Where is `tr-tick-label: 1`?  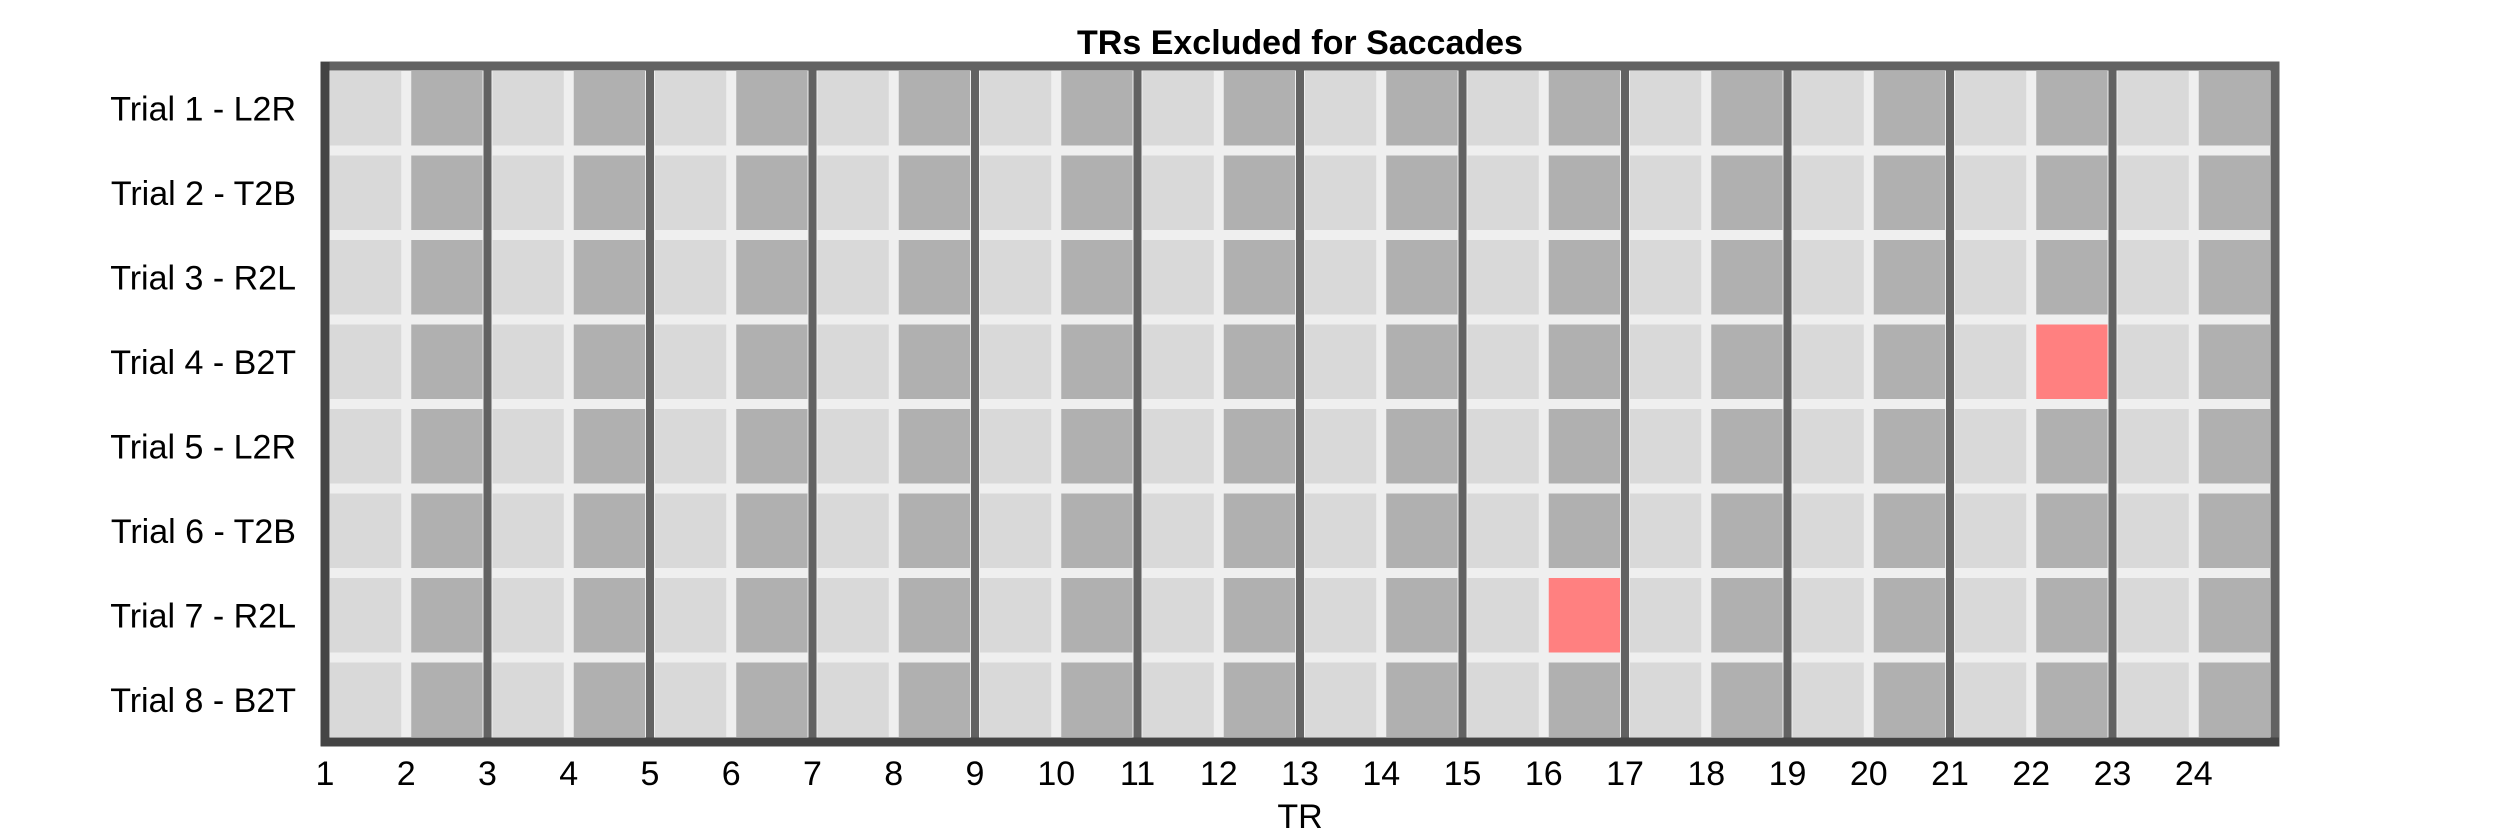
tr-tick-label: 1 is located at coordinates (325, 774).